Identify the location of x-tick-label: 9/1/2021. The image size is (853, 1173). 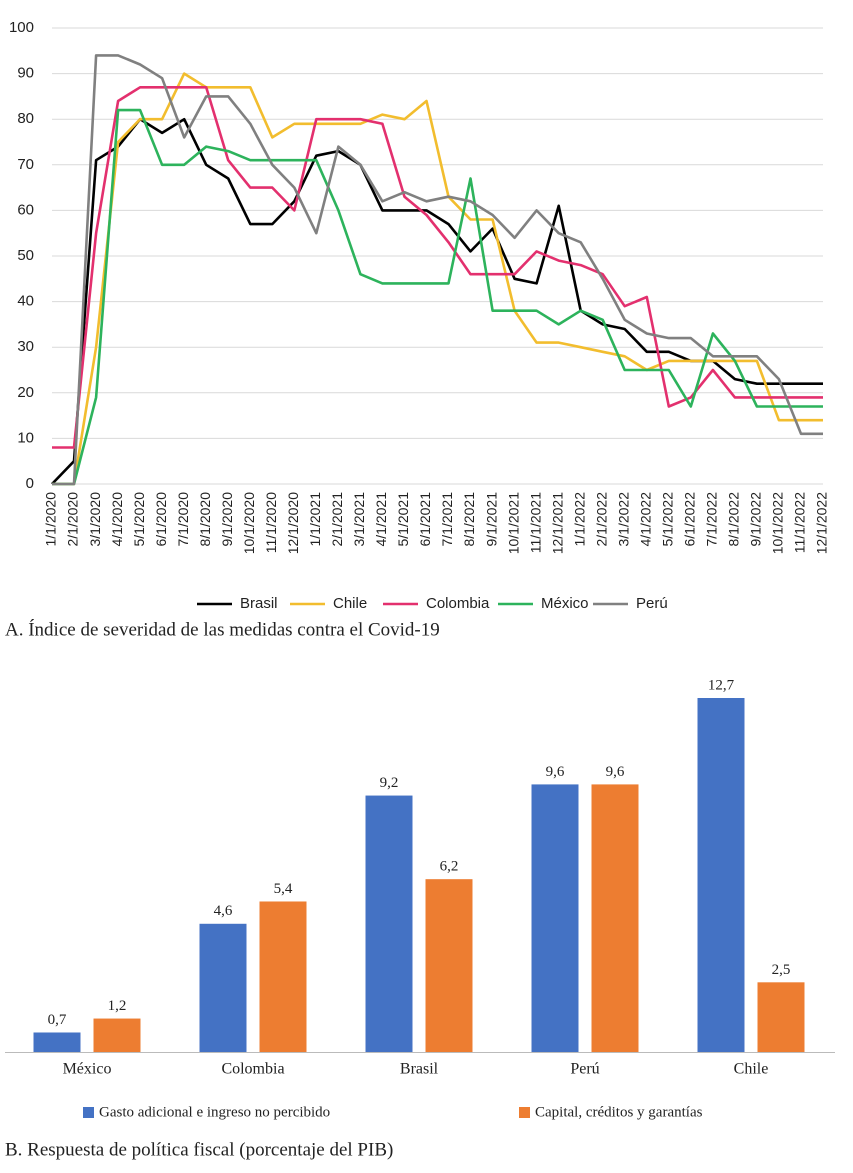
(491, 519).